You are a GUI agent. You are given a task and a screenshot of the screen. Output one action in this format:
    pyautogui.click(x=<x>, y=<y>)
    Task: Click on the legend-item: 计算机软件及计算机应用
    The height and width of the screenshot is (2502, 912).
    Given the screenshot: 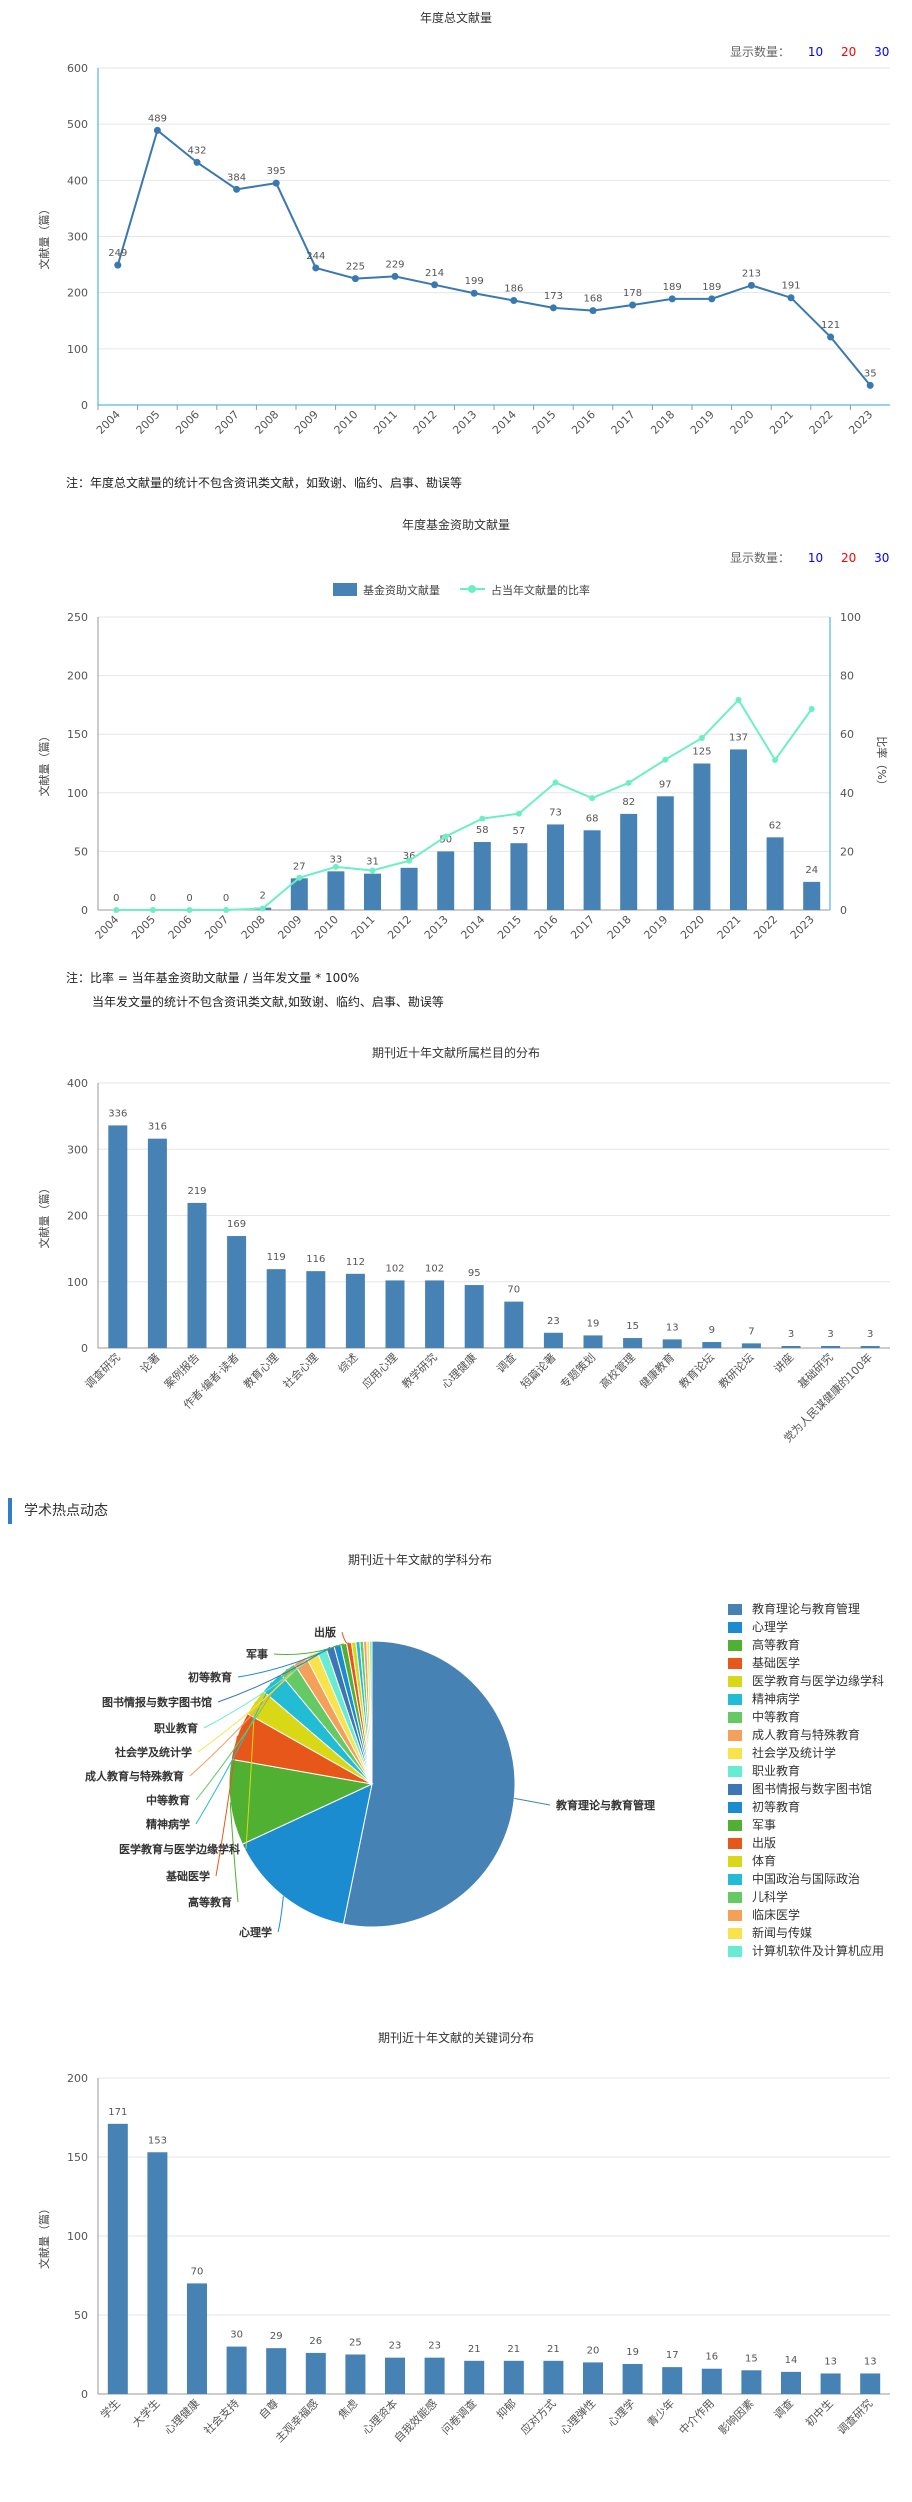 What is the action you would take?
    pyautogui.click(x=806, y=1951)
    